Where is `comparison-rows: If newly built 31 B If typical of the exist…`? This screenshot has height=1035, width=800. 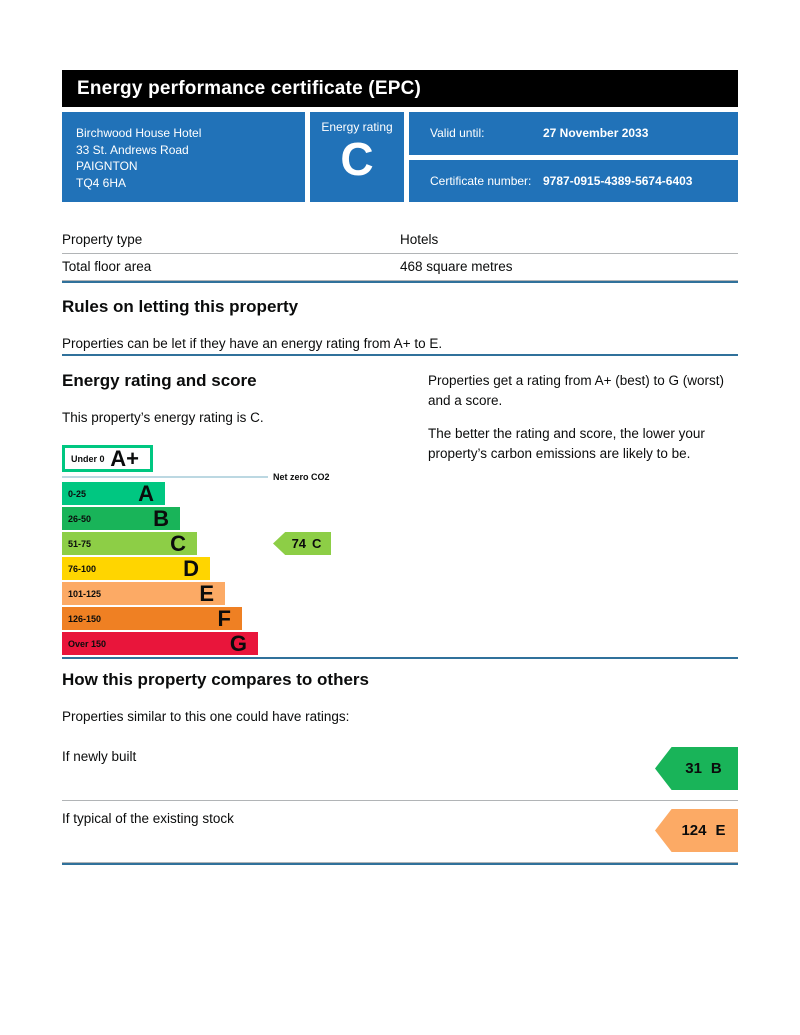 comparison-rows: If newly built 31 B If typical of the exist… is located at coordinates (400, 801).